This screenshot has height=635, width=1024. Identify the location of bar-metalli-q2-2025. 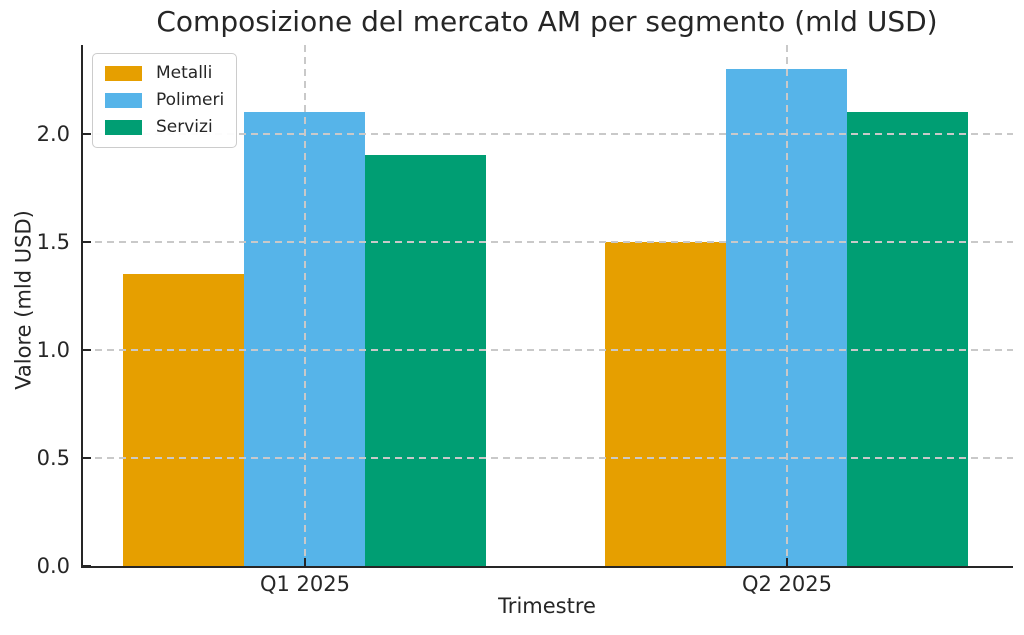
(665, 404).